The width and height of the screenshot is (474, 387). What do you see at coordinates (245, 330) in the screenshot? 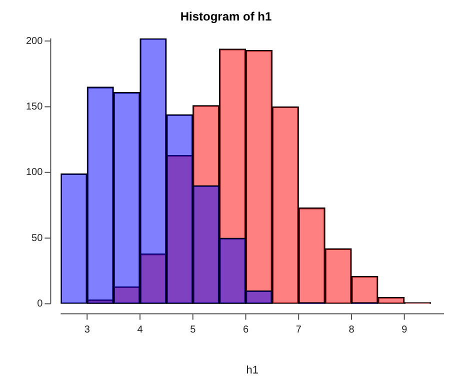
I see `x-tick-label: 6` at bounding box center [245, 330].